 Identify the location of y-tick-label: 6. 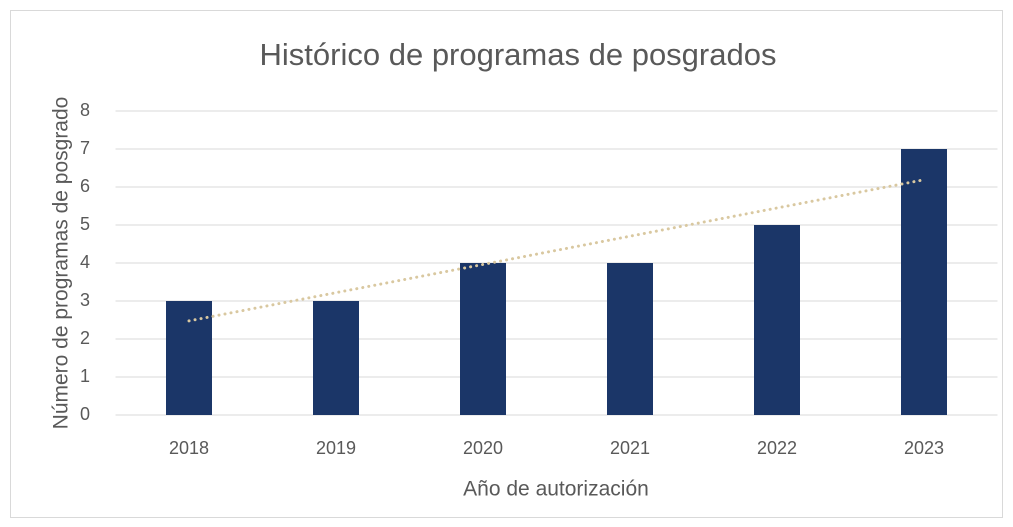
(85, 186).